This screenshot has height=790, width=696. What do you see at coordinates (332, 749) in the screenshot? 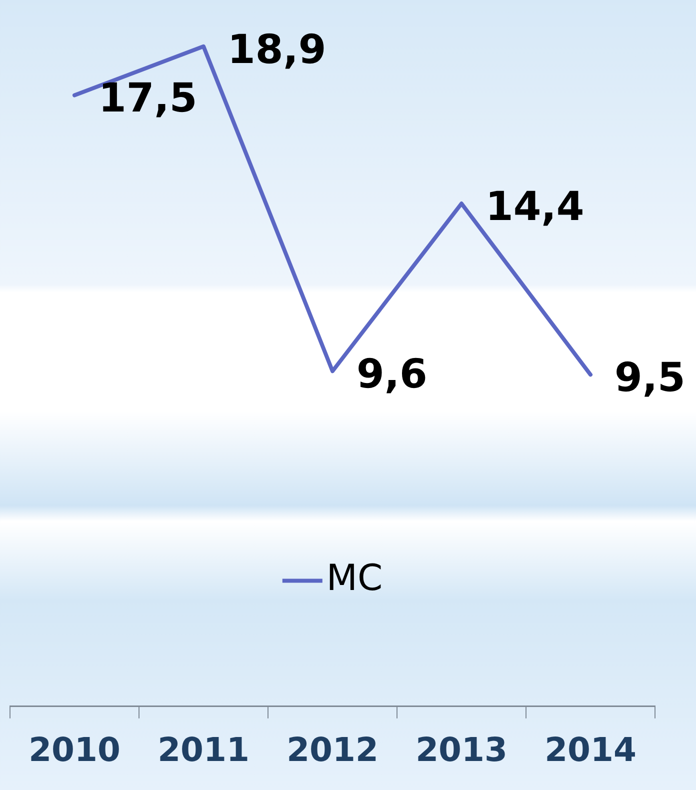
I see `x-tick-label: 2012` at bounding box center [332, 749].